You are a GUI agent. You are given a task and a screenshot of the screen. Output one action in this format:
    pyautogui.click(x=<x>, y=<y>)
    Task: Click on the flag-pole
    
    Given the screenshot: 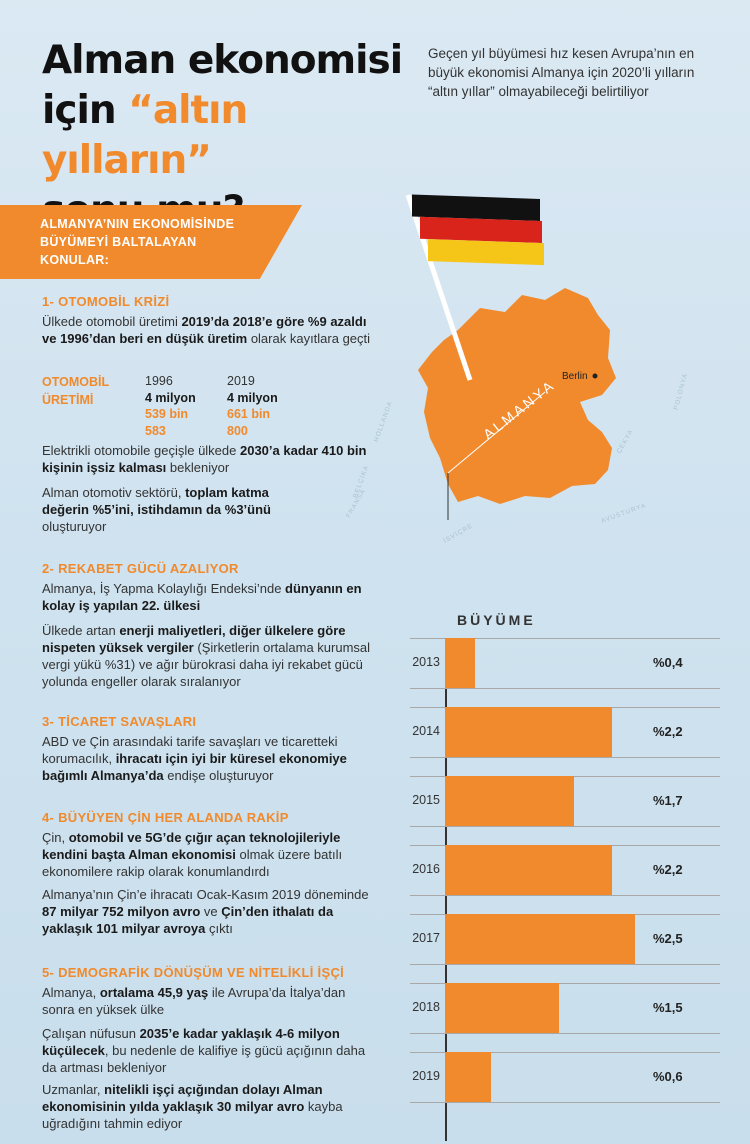 What is the action you would take?
    pyautogui.click(x=439, y=287)
    